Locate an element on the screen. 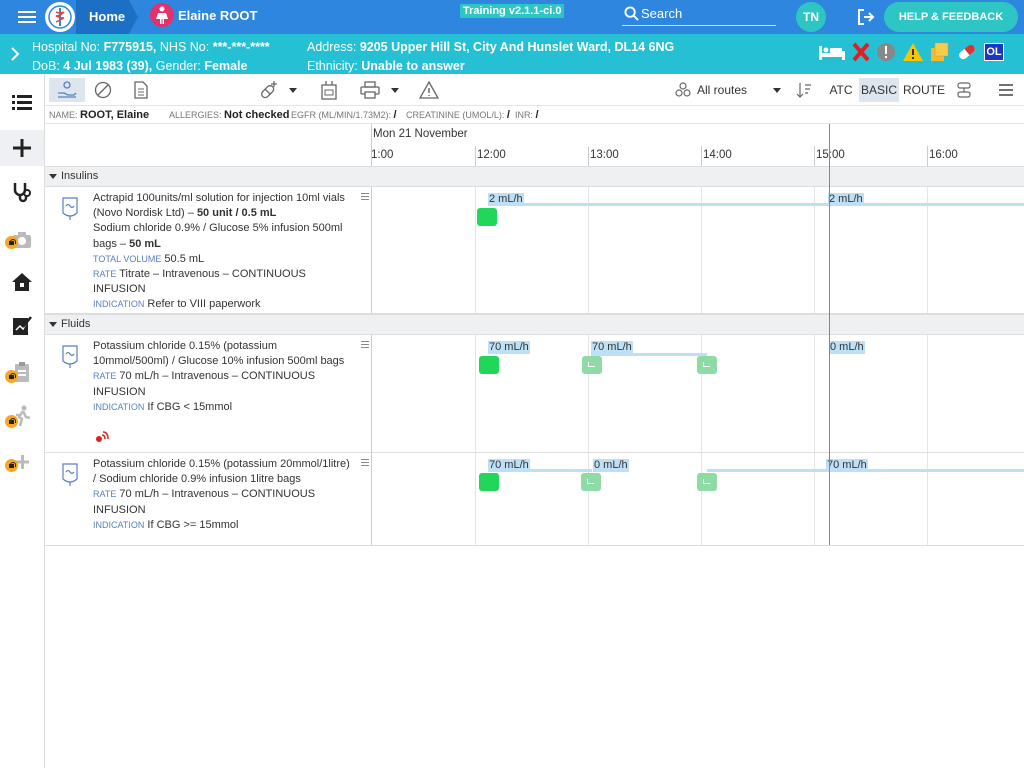 The width and height of the screenshot is (1024, 768). infusion-link-icon is located at coordinates (102, 437).